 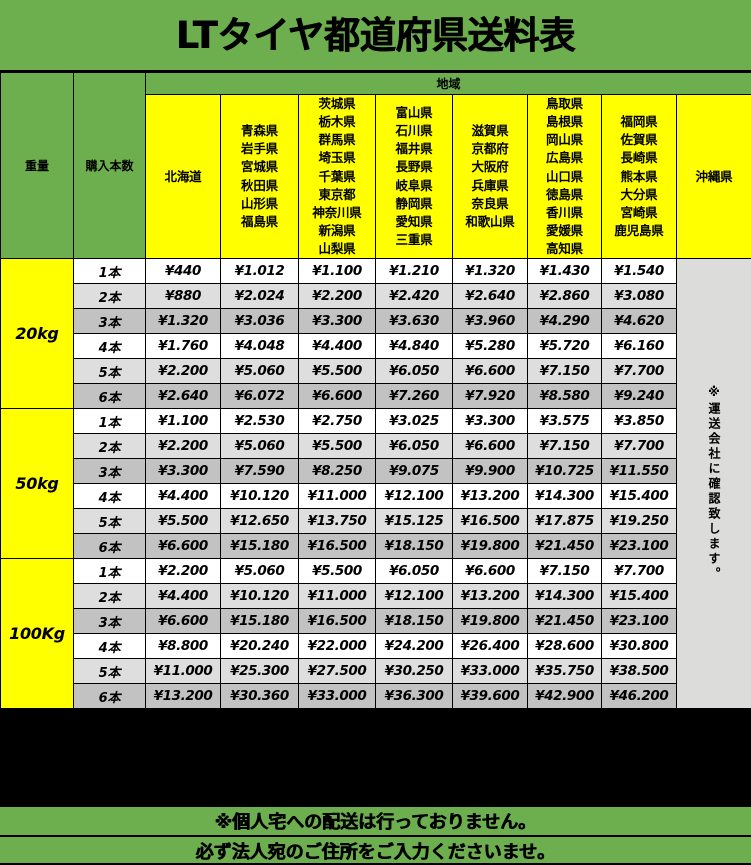 I want to click on price-cell: ¥4.290, so click(x=565, y=321).